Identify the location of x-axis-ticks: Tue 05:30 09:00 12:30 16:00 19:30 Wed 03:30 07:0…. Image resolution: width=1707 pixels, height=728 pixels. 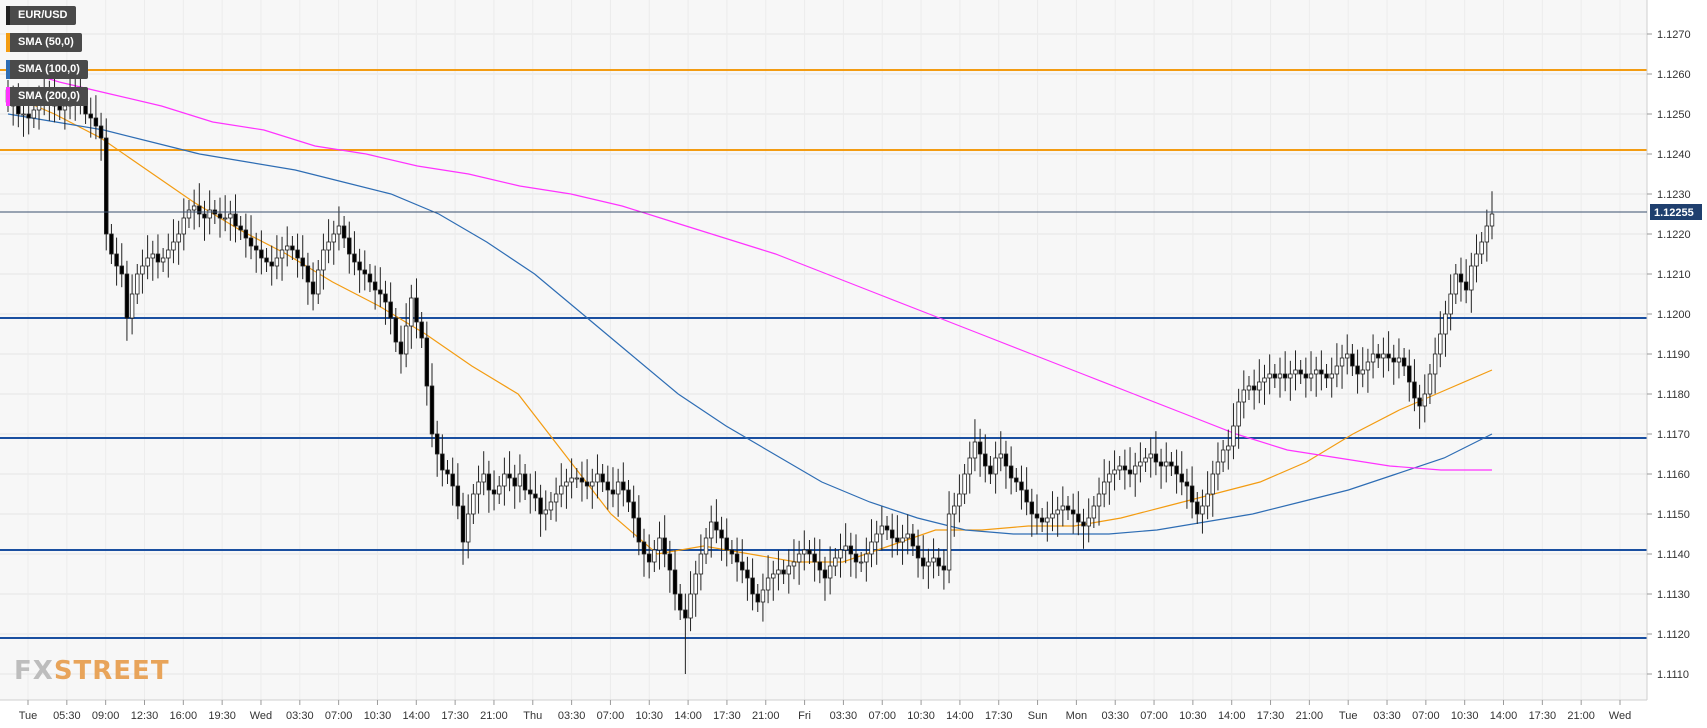
(825, 711).